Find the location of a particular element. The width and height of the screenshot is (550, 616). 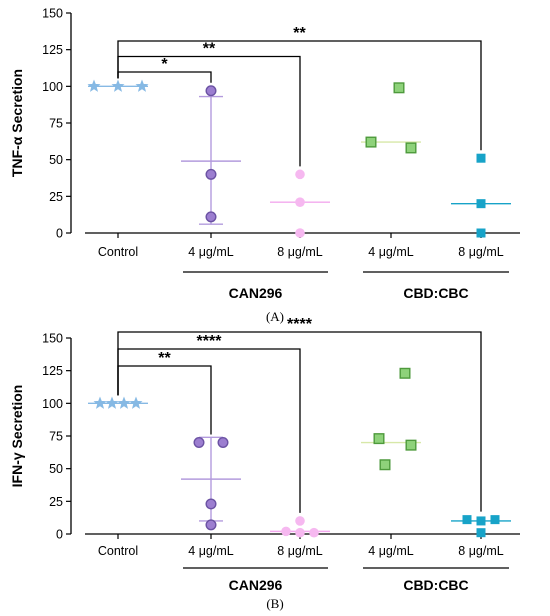

y-axis-label: TNF-α Secretion is located at coordinates (17, 123).